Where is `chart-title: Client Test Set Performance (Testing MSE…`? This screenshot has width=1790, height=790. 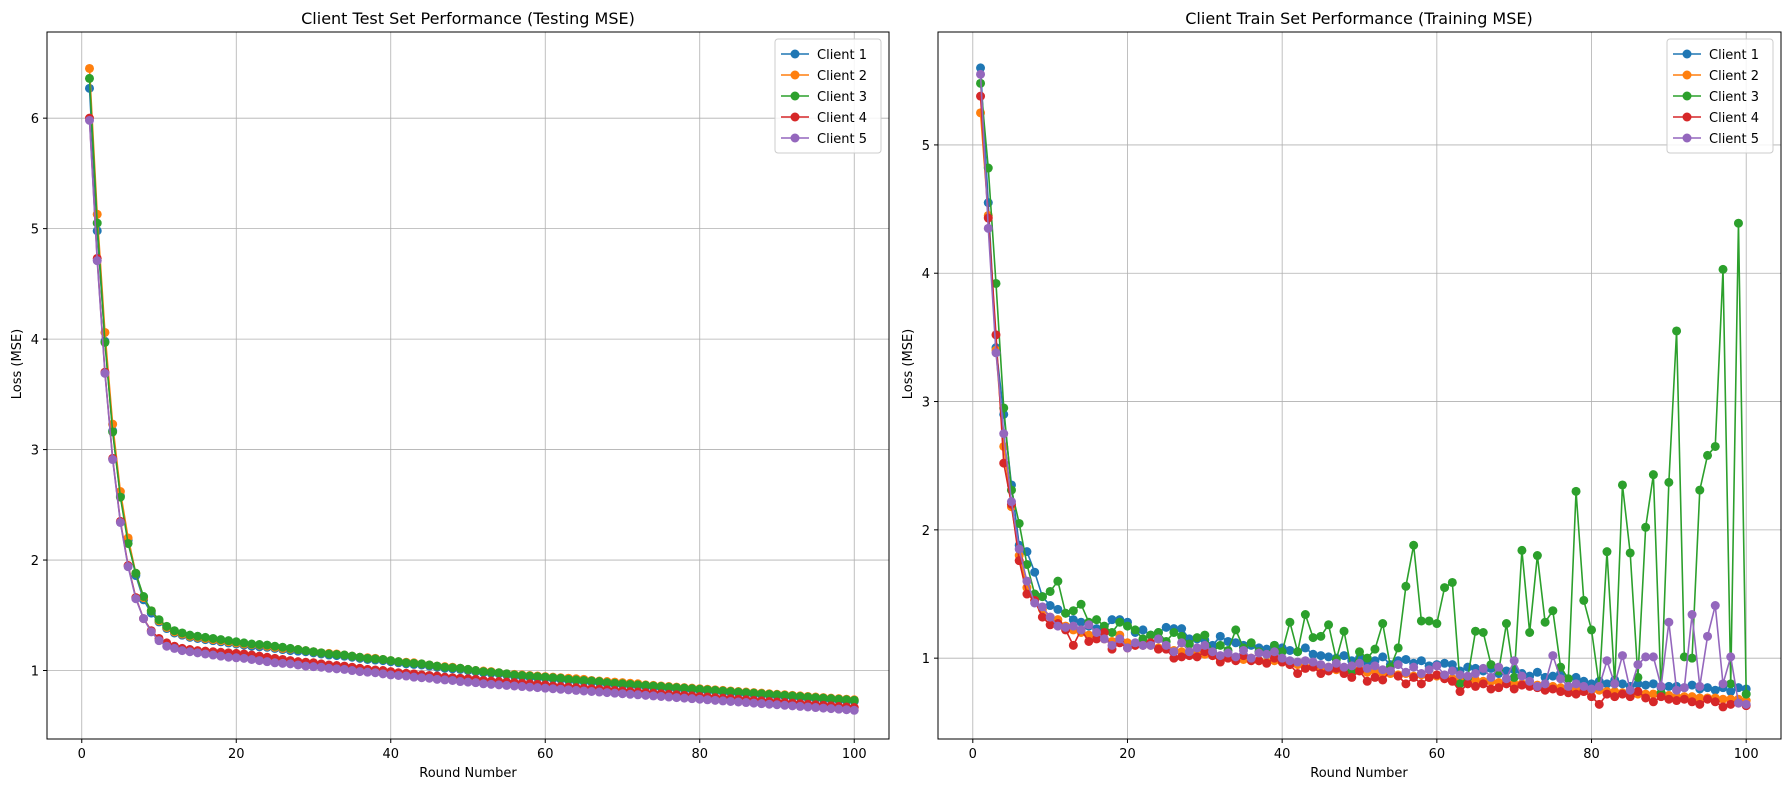
chart-title: Client Test Set Performance (Testing MSE… is located at coordinates (468, 18).